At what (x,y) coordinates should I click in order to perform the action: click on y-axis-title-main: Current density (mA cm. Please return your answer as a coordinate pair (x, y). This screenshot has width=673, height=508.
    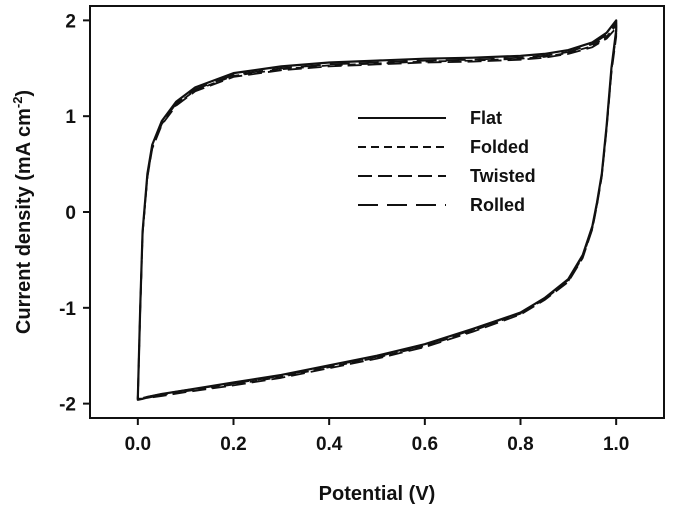
    Looking at the image, I should click on (24, 221).